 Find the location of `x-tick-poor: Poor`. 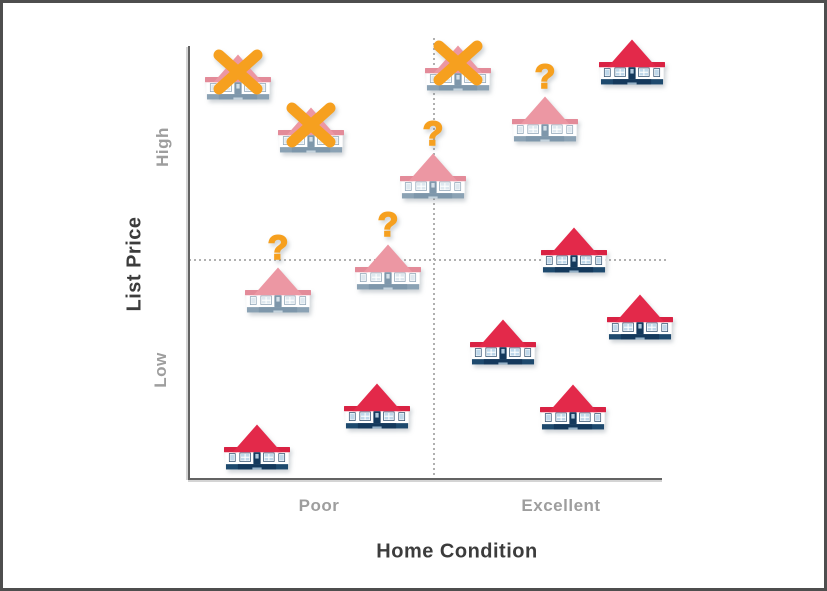

x-tick-poor: Poor is located at coordinates (319, 505).